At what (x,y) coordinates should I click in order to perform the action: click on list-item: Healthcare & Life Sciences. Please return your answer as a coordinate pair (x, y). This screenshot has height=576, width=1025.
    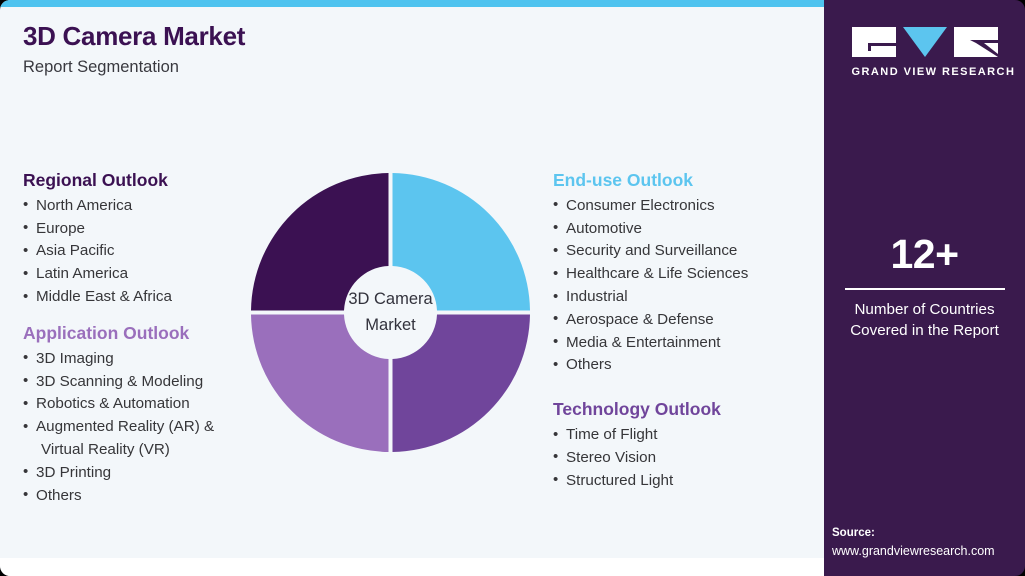
    Looking at the image, I should click on (684, 274).